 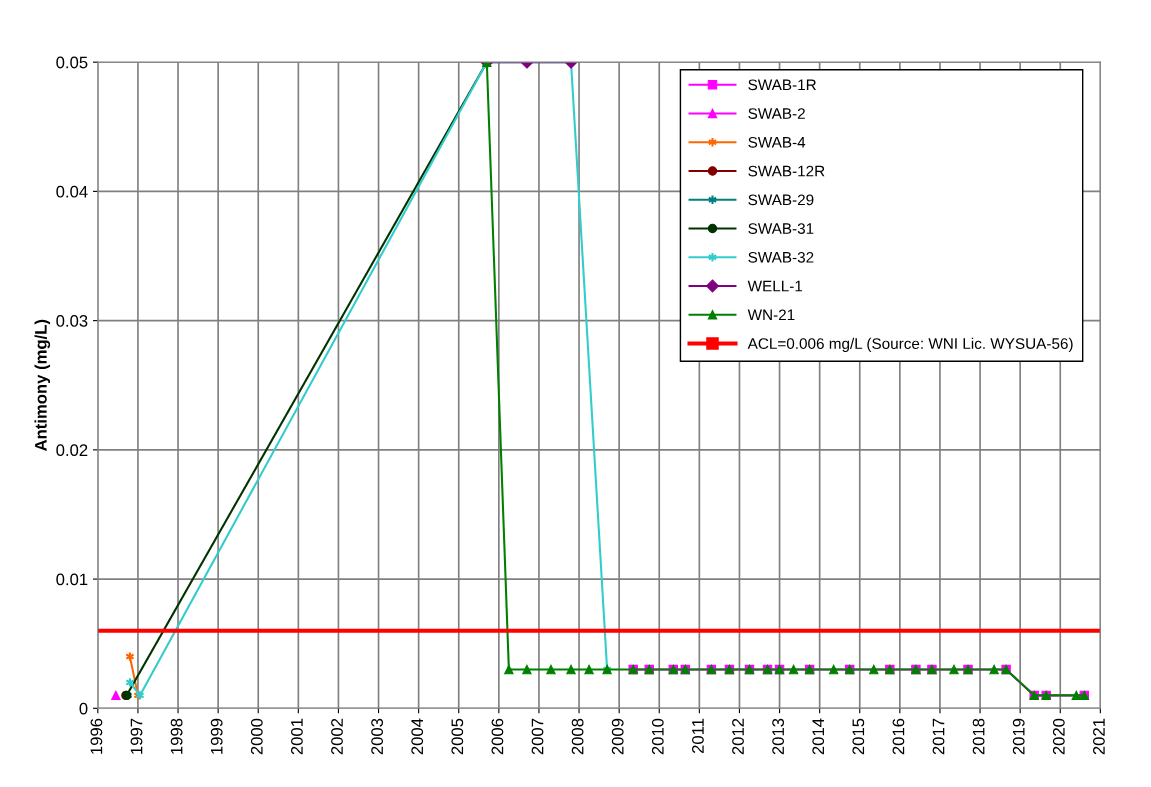 What do you see at coordinates (617, 736) in the screenshot?
I see `x-tick-label: 2009` at bounding box center [617, 736].